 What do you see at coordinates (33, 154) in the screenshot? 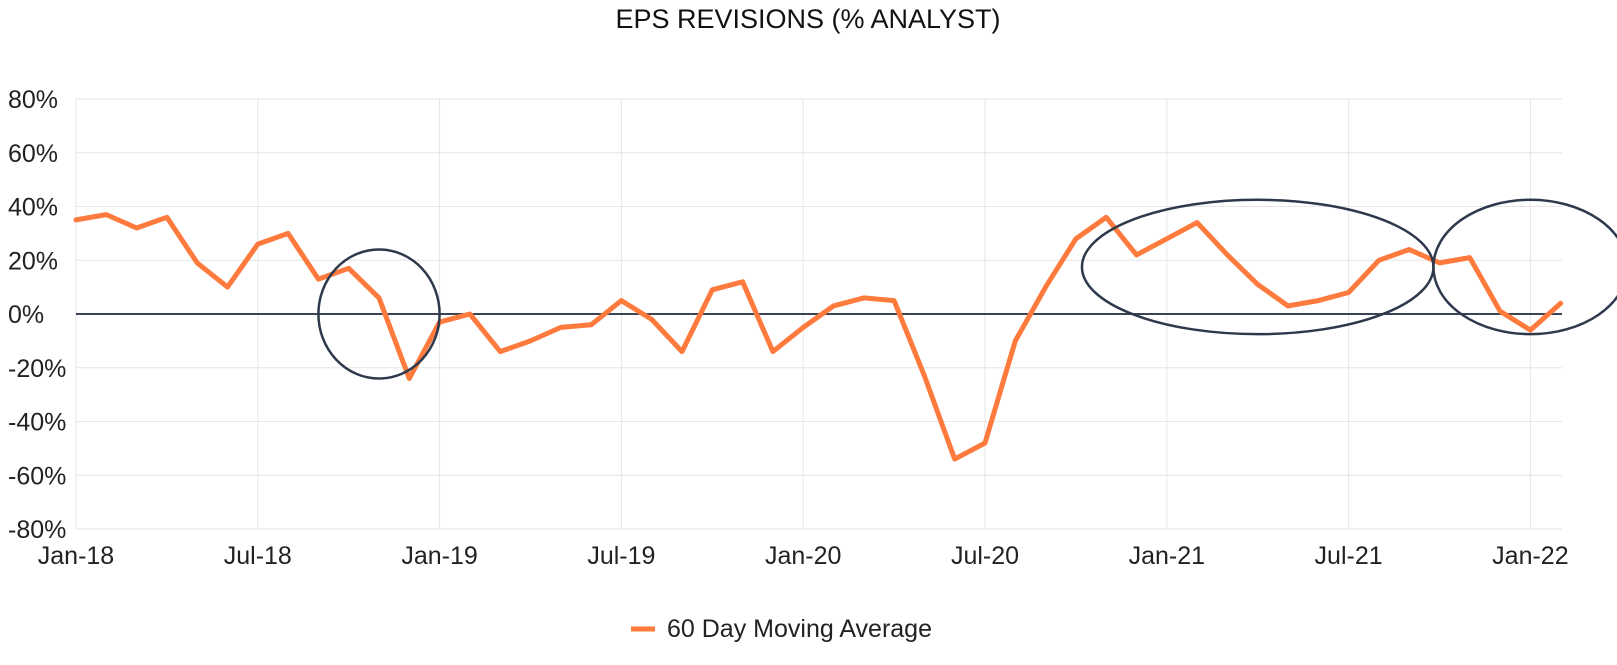
I see `y-tick-label: 60%` at bounding box center [33, 154].